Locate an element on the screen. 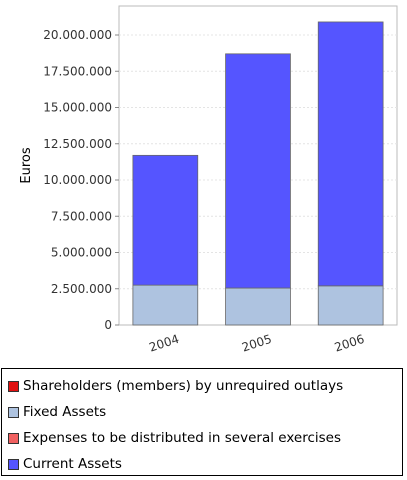  x-axis-ticks: 2004 2005 2006 is located at coordinates (256, 343).